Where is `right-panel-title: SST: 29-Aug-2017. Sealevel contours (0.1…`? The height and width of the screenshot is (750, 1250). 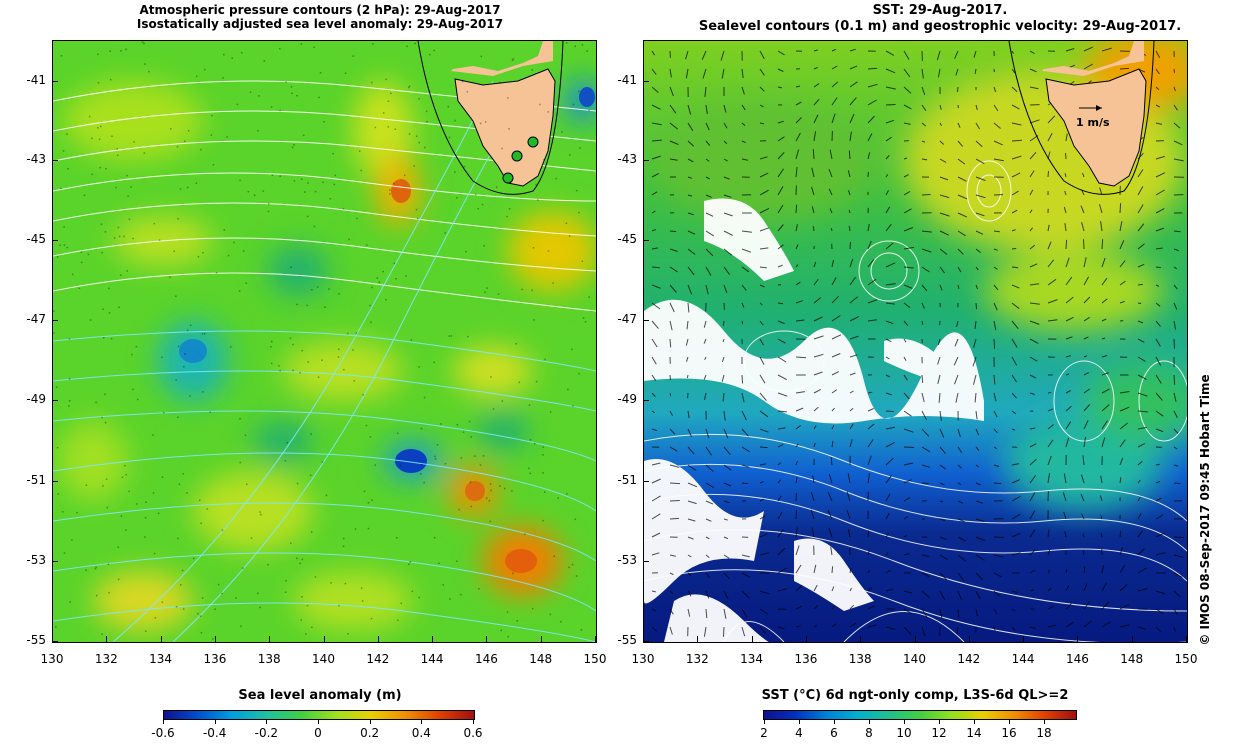
right-panel-title: SST: 29-Aug-2017. Sealevel contours (0.1… is located at coordinates (940, 19).